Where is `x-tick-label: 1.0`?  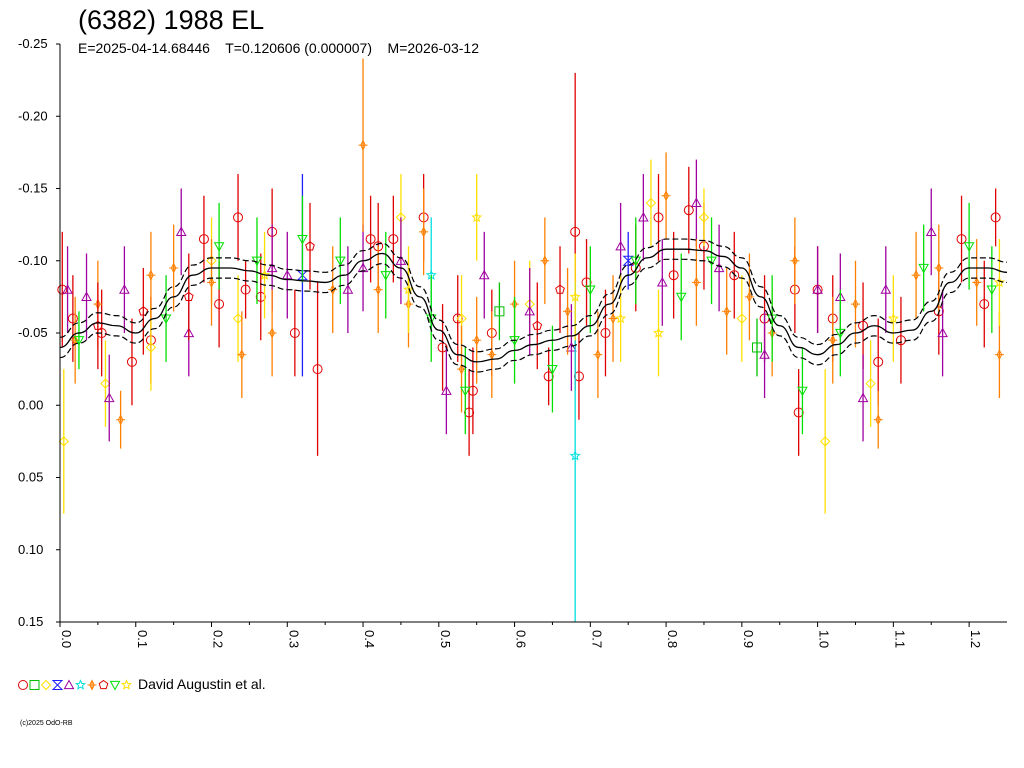
x-tick-label: 1.0 is located at coordinates (824, 639).